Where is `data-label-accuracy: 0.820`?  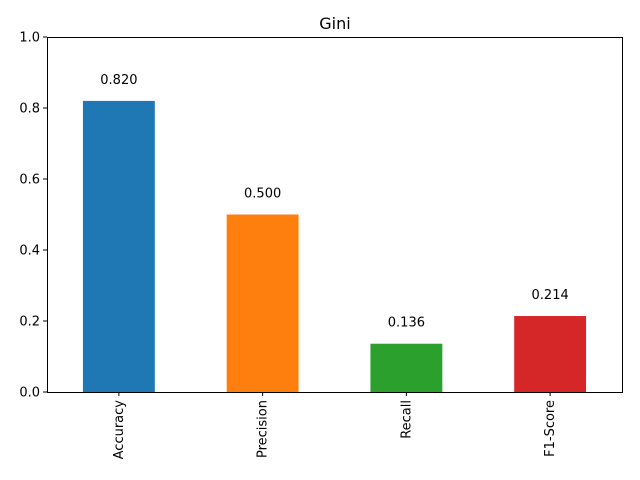 data-label-accuracy: 0.820 is located at coordinates (118, 80).